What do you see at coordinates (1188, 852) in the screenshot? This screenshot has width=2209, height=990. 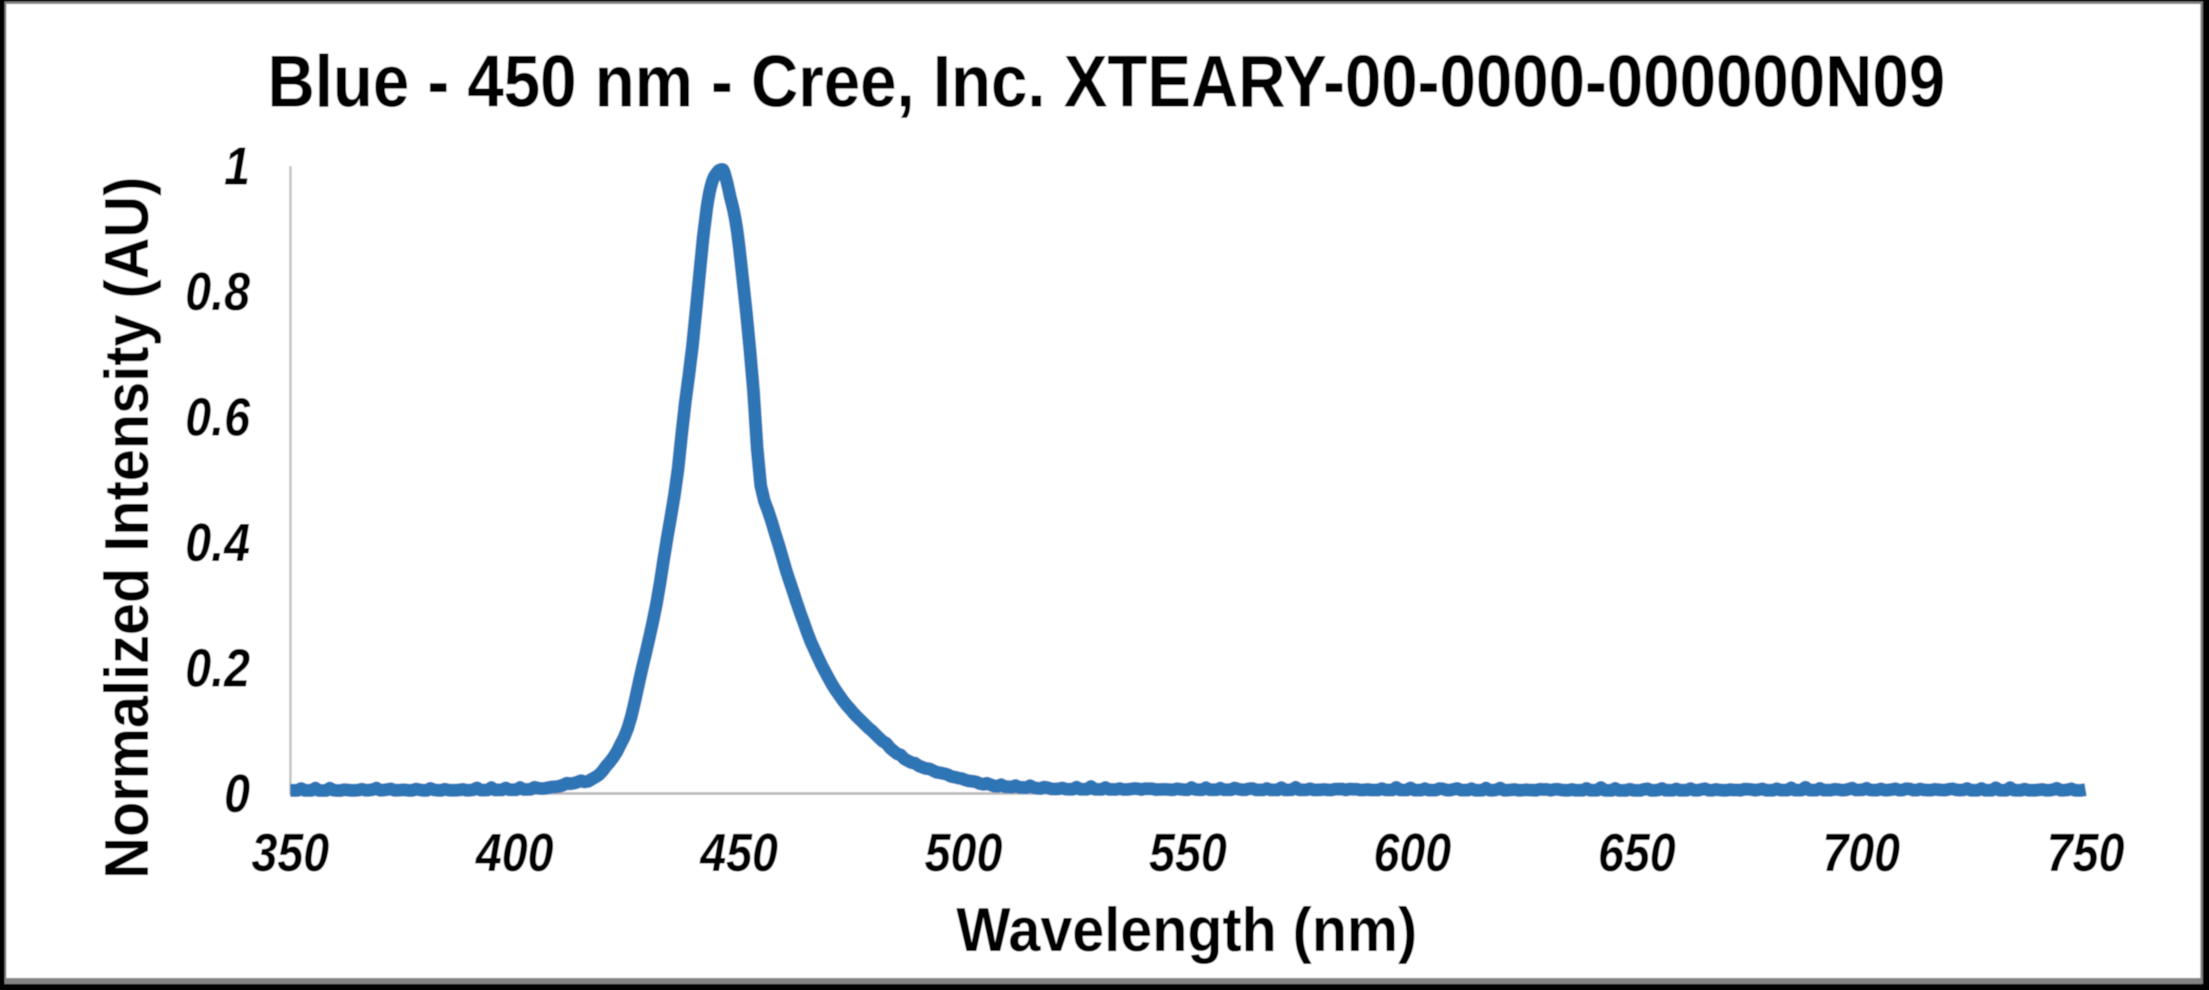 I see `svg-text: 550` at bounding box center [1188, 852].